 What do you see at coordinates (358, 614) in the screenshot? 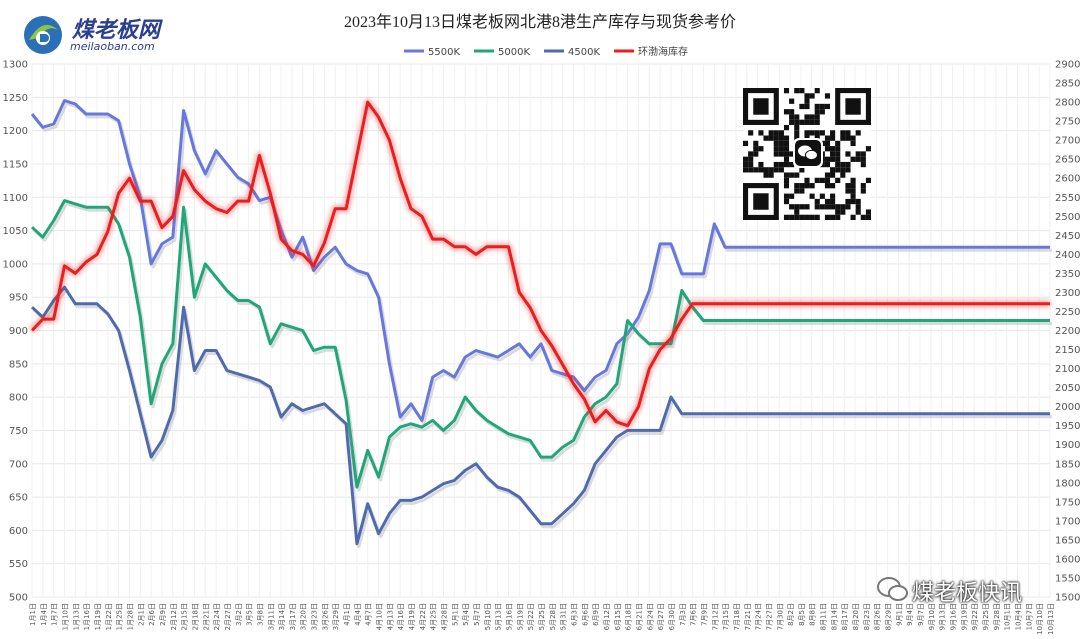
I see `x-tick-label: 4月4日` at bounding box center [358, 614].